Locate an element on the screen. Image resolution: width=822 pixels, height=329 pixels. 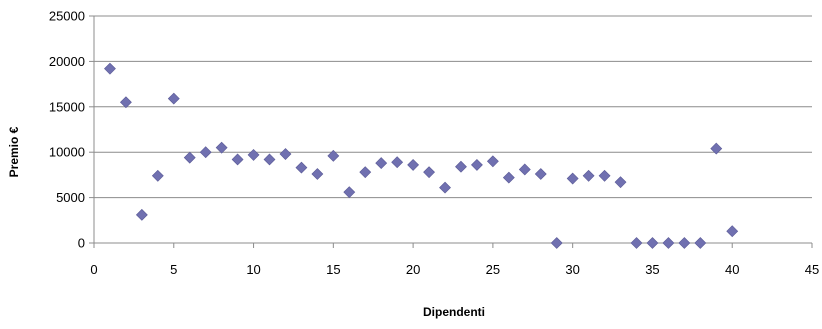
x-tick-label: 35 is located at coordinates (652, 269).